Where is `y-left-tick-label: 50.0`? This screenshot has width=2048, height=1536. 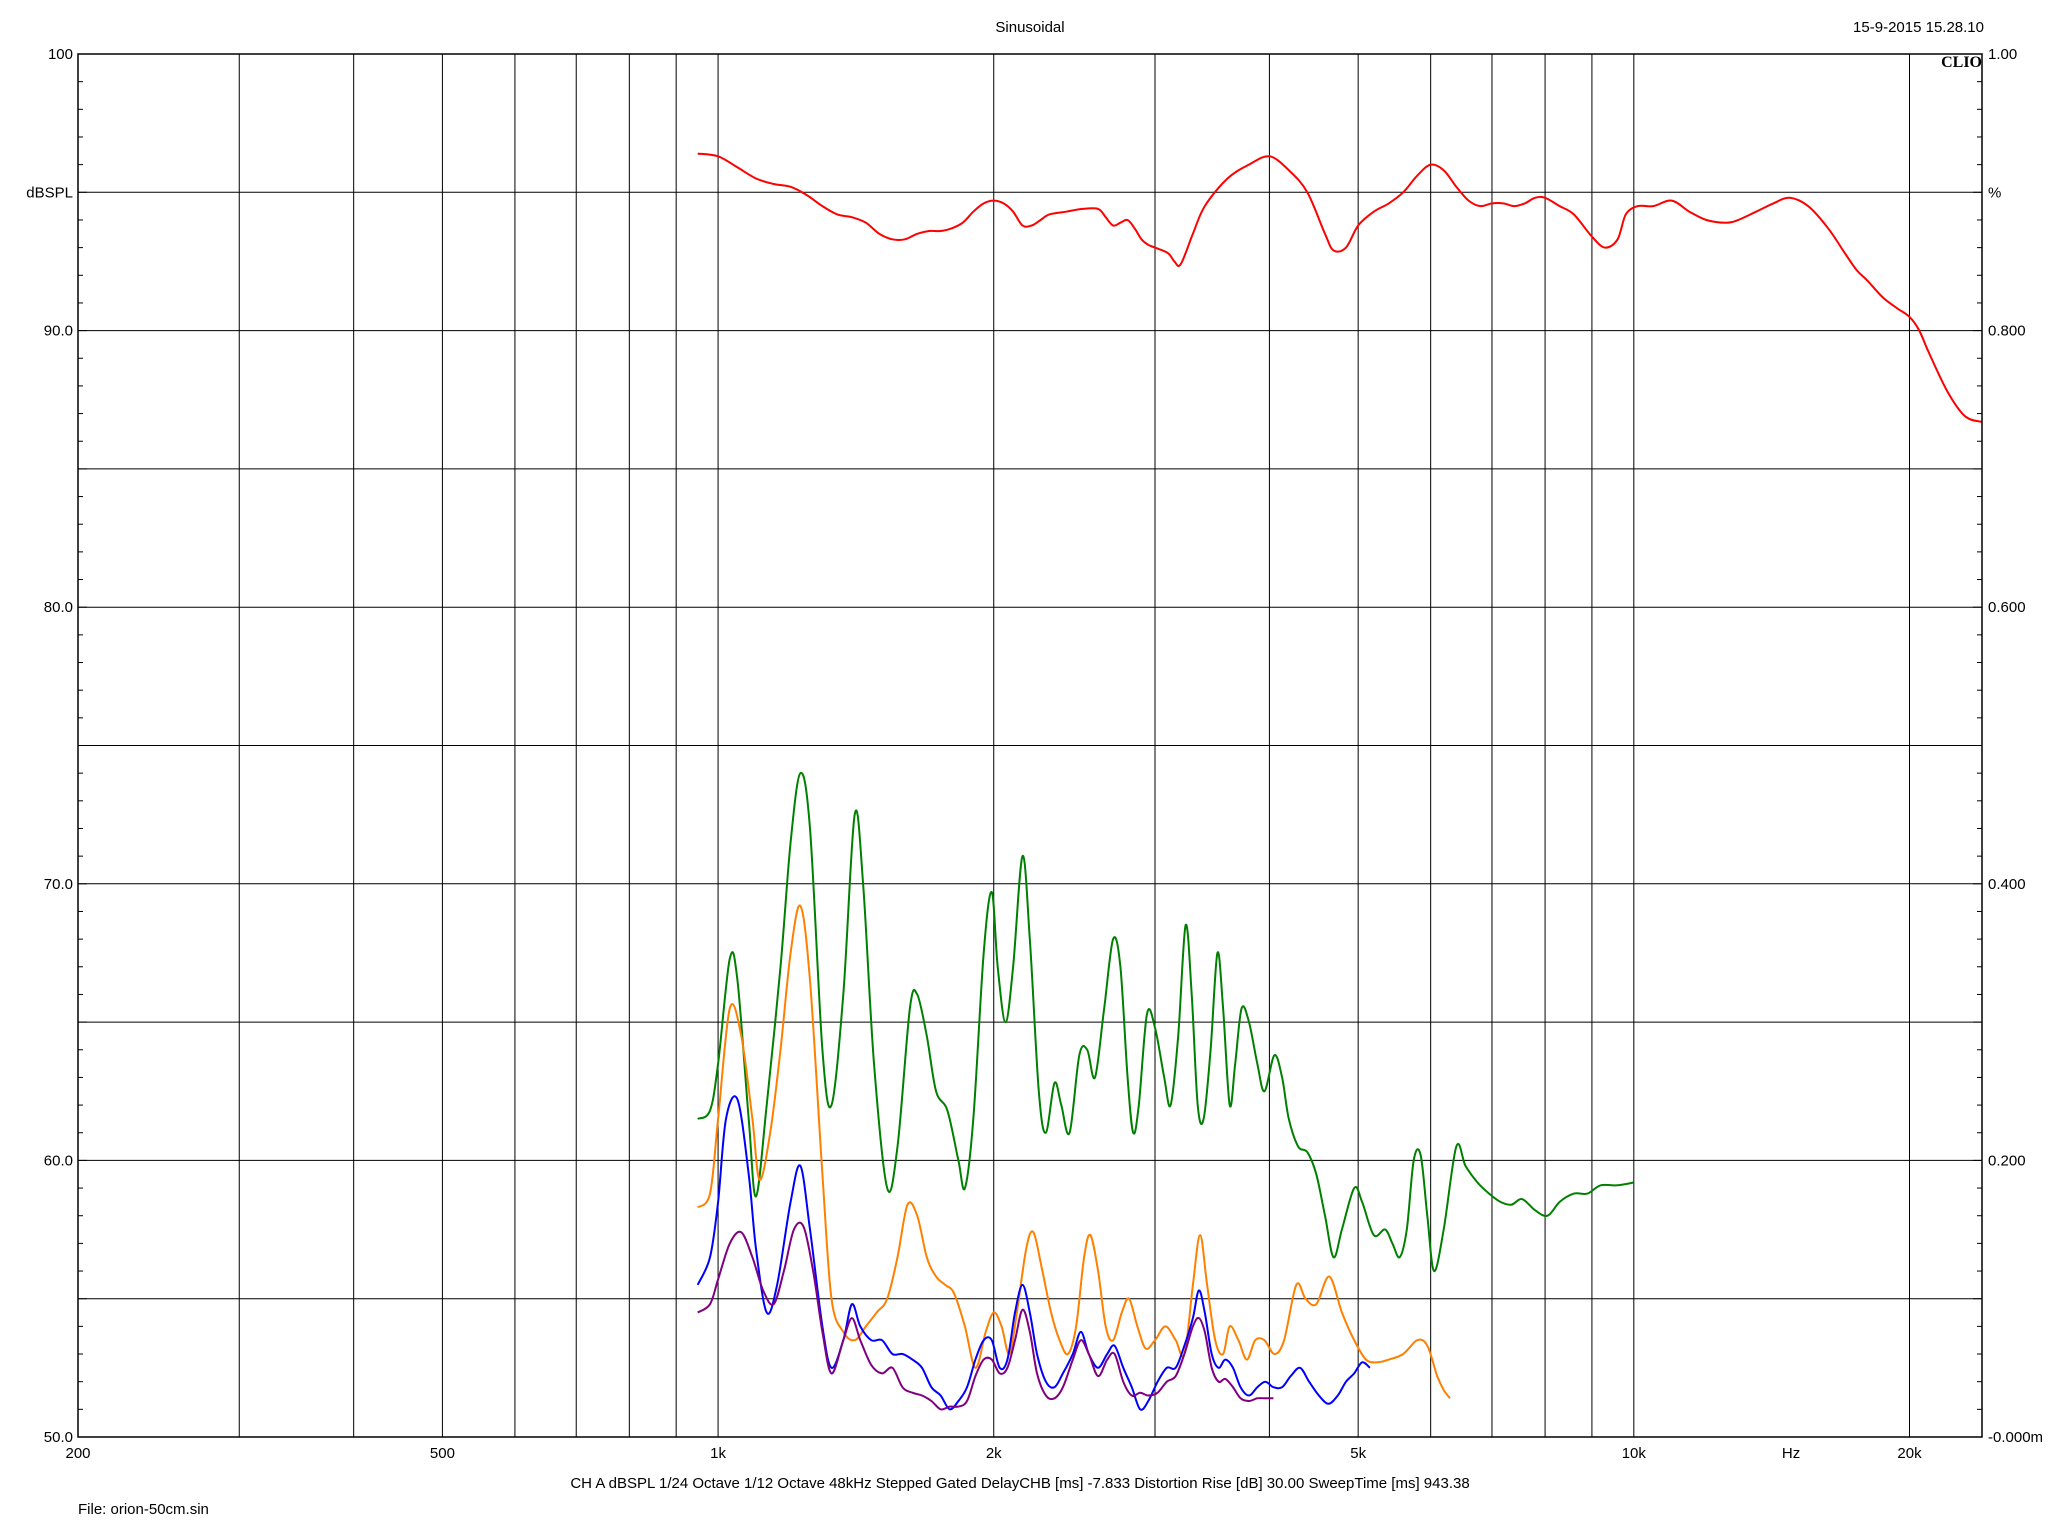 y-left-tick-label: 50.0 is located at coordinates (58, 1437).